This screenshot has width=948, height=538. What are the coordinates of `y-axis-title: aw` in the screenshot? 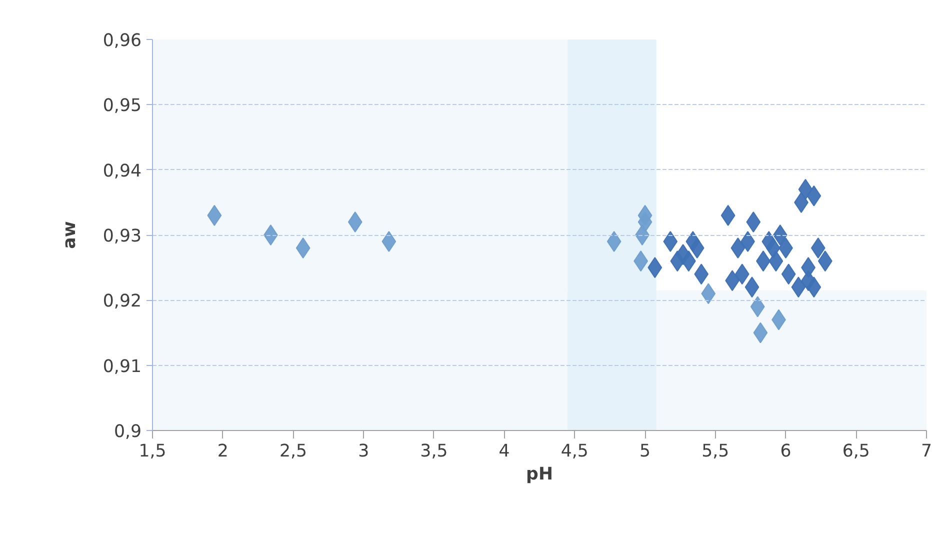 It's located at (70, 235).